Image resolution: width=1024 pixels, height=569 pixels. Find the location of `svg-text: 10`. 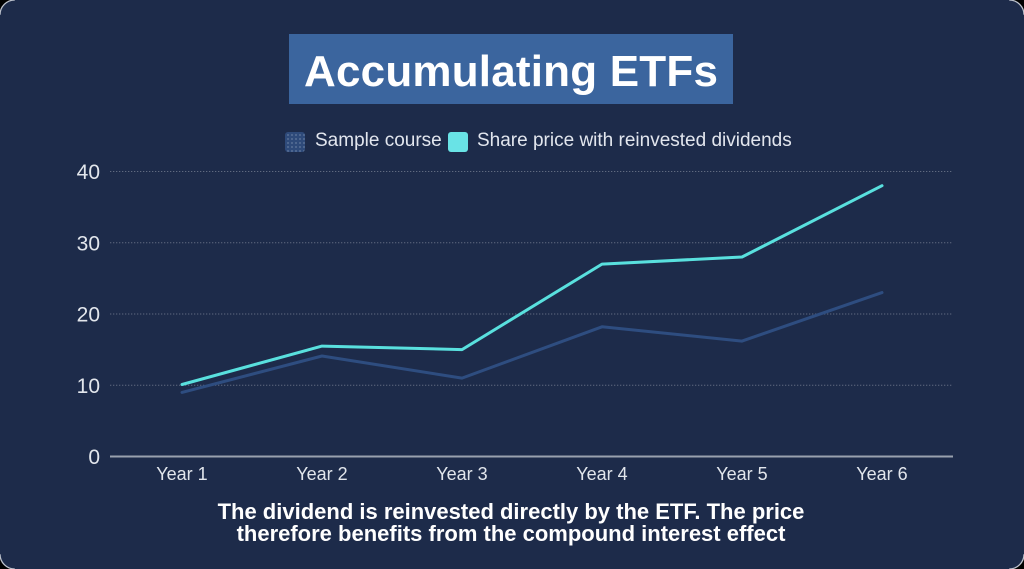

svg-text: 10 is located at coordinates (88, 386).